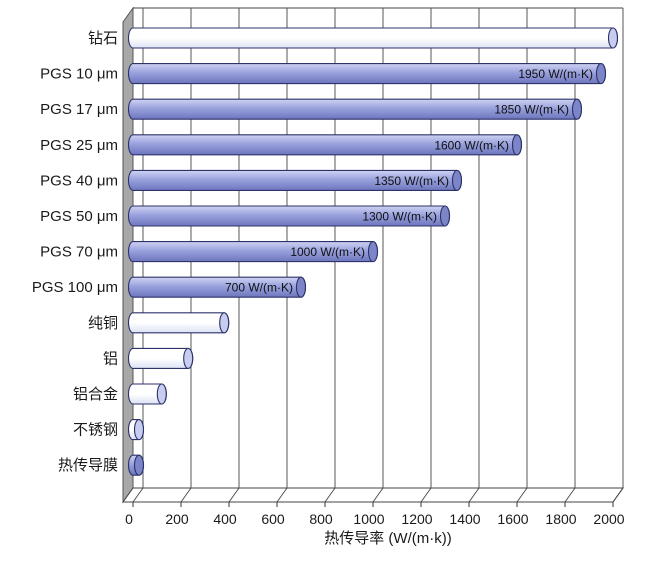 This screenshot has height=562, width=662. I want to click on category-label: PGS 40 μm, so click(79, 180).